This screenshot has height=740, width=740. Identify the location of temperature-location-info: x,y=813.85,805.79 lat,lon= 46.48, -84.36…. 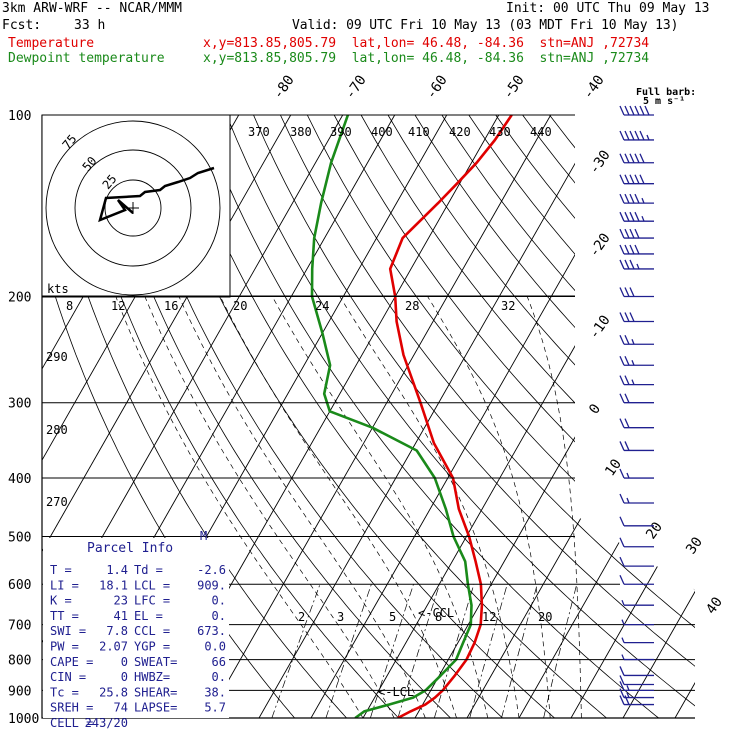
(426, 43).